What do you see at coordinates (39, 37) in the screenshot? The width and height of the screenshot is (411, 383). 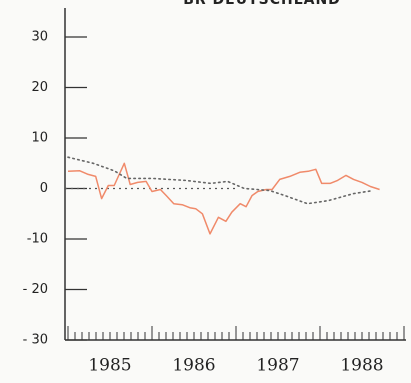 I see `y-tick-label: 30` at bounding box center [39, 37].